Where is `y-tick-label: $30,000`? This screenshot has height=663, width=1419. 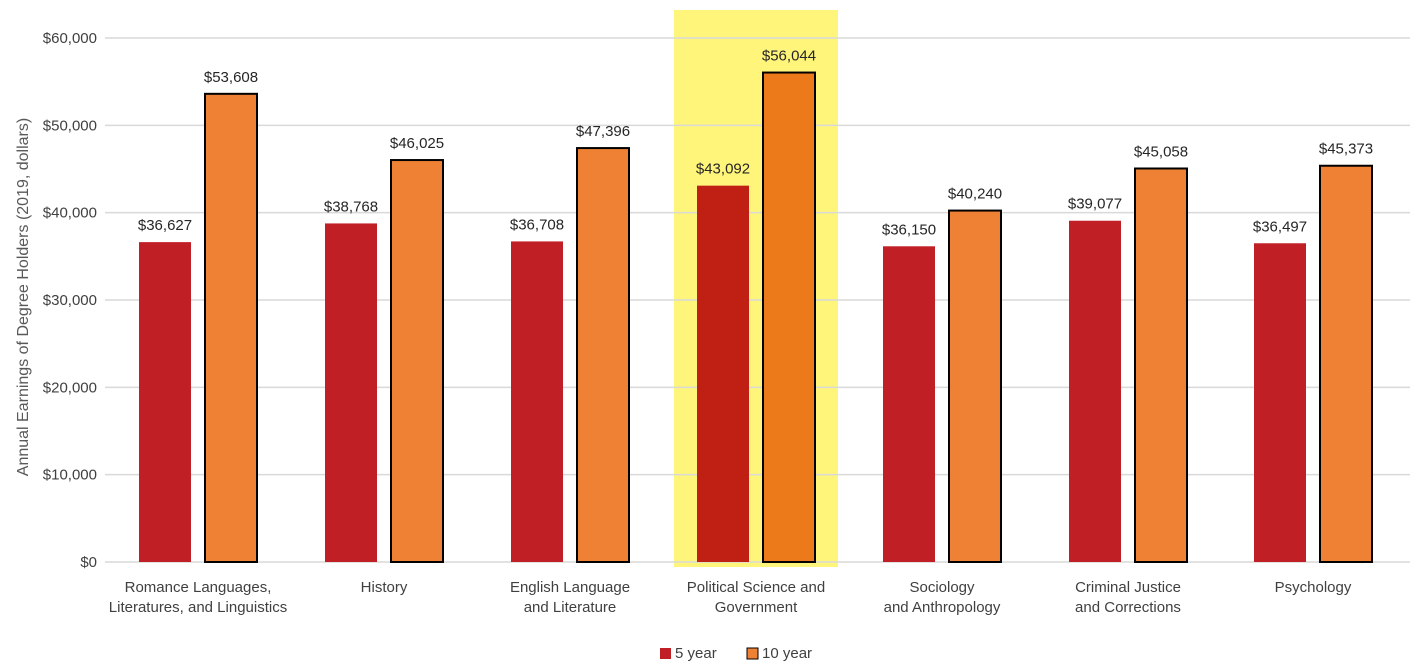 y-tick-label: $30,000 is located at coordinates (70, 300).